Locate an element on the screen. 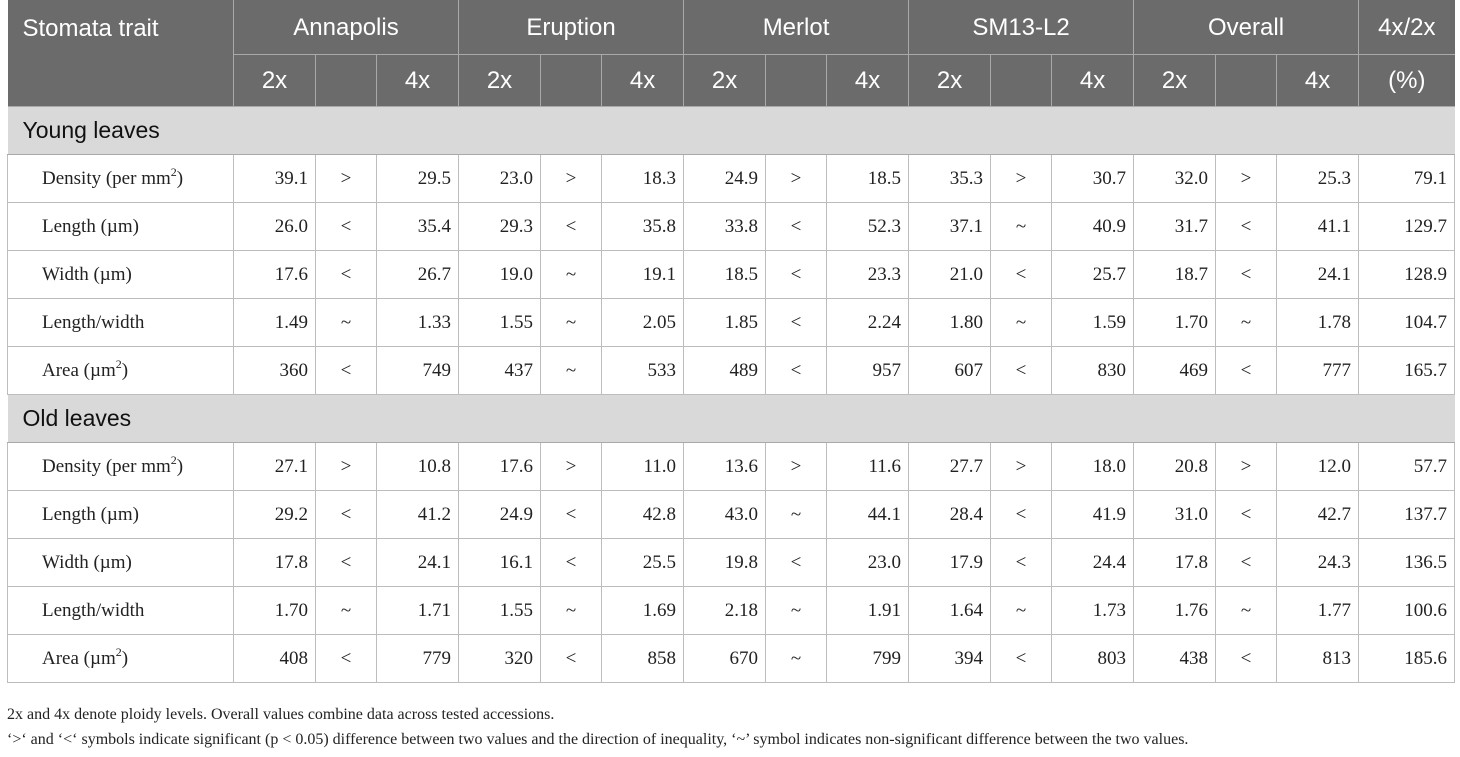 Image resolution: width=1460 pixels, height=757 pixels. section-row: Young leaves is located at coordinates (731, 130).